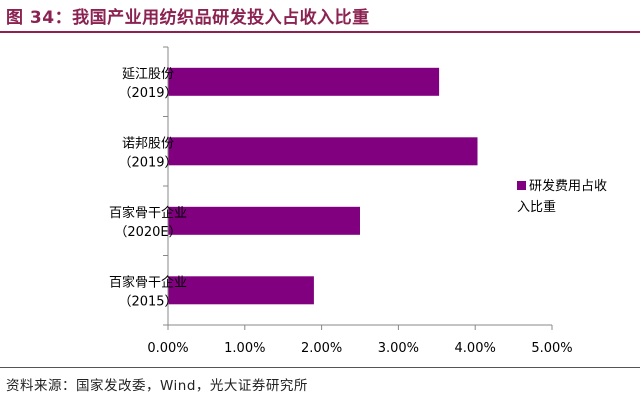  What do you see at coordinates (148, 74) in the screenshot?
I see `category-label: 延江股份` at bounding box center [148, 74].